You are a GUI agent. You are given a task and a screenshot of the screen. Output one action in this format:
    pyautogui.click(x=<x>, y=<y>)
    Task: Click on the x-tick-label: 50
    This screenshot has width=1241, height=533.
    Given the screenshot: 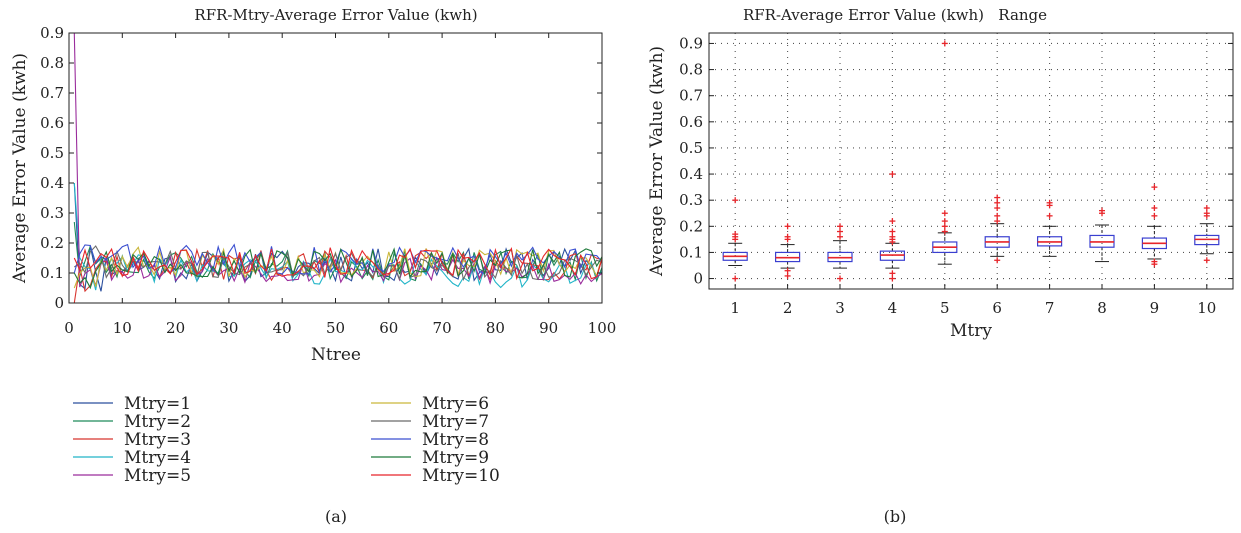 What is the action you would take?
    pyautogui.click(x=335, y=328)
    